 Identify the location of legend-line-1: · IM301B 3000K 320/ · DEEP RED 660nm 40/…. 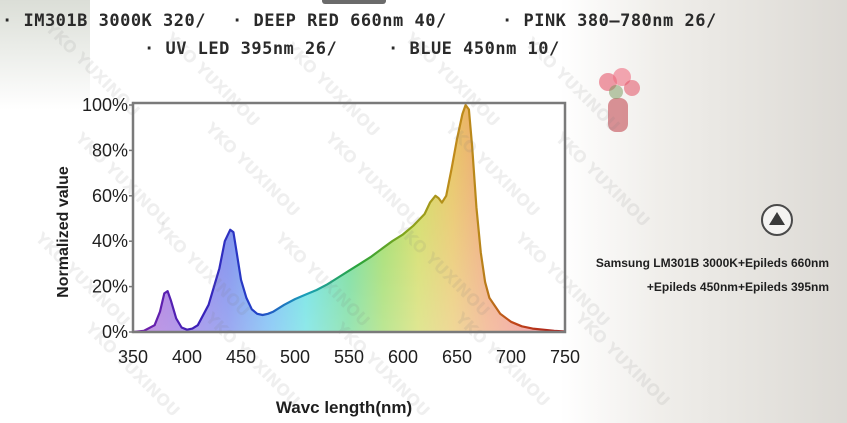
(423, 24).